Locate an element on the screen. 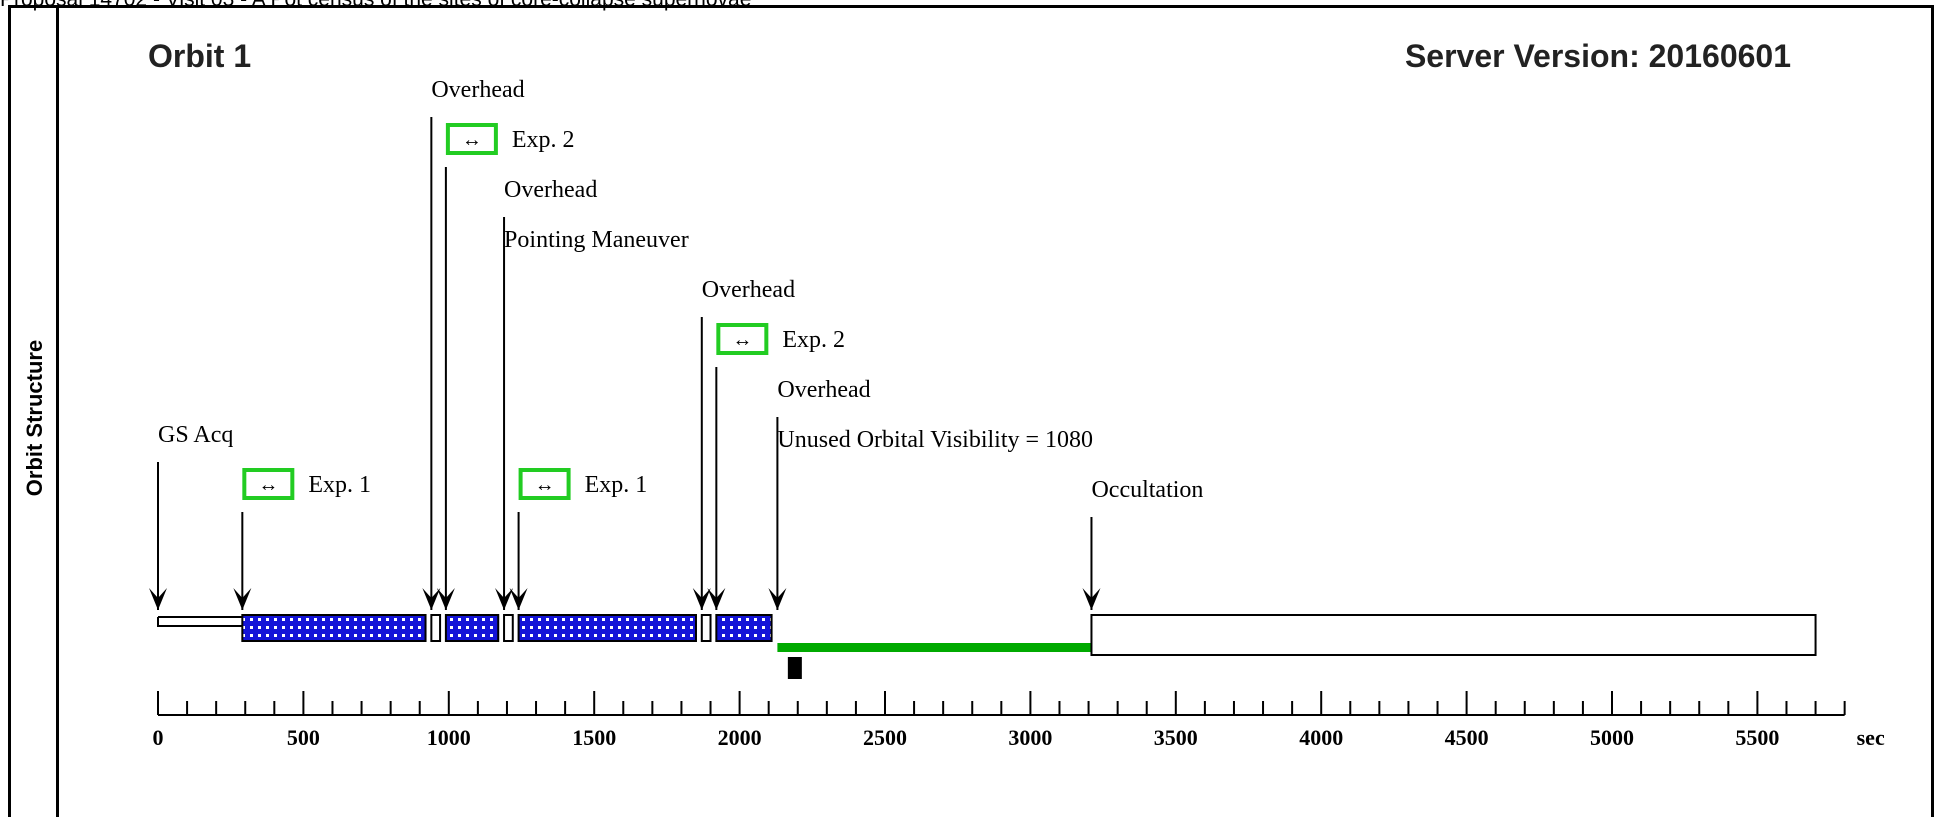  tick-label: 3500 is located at coordinates (1176, 737).